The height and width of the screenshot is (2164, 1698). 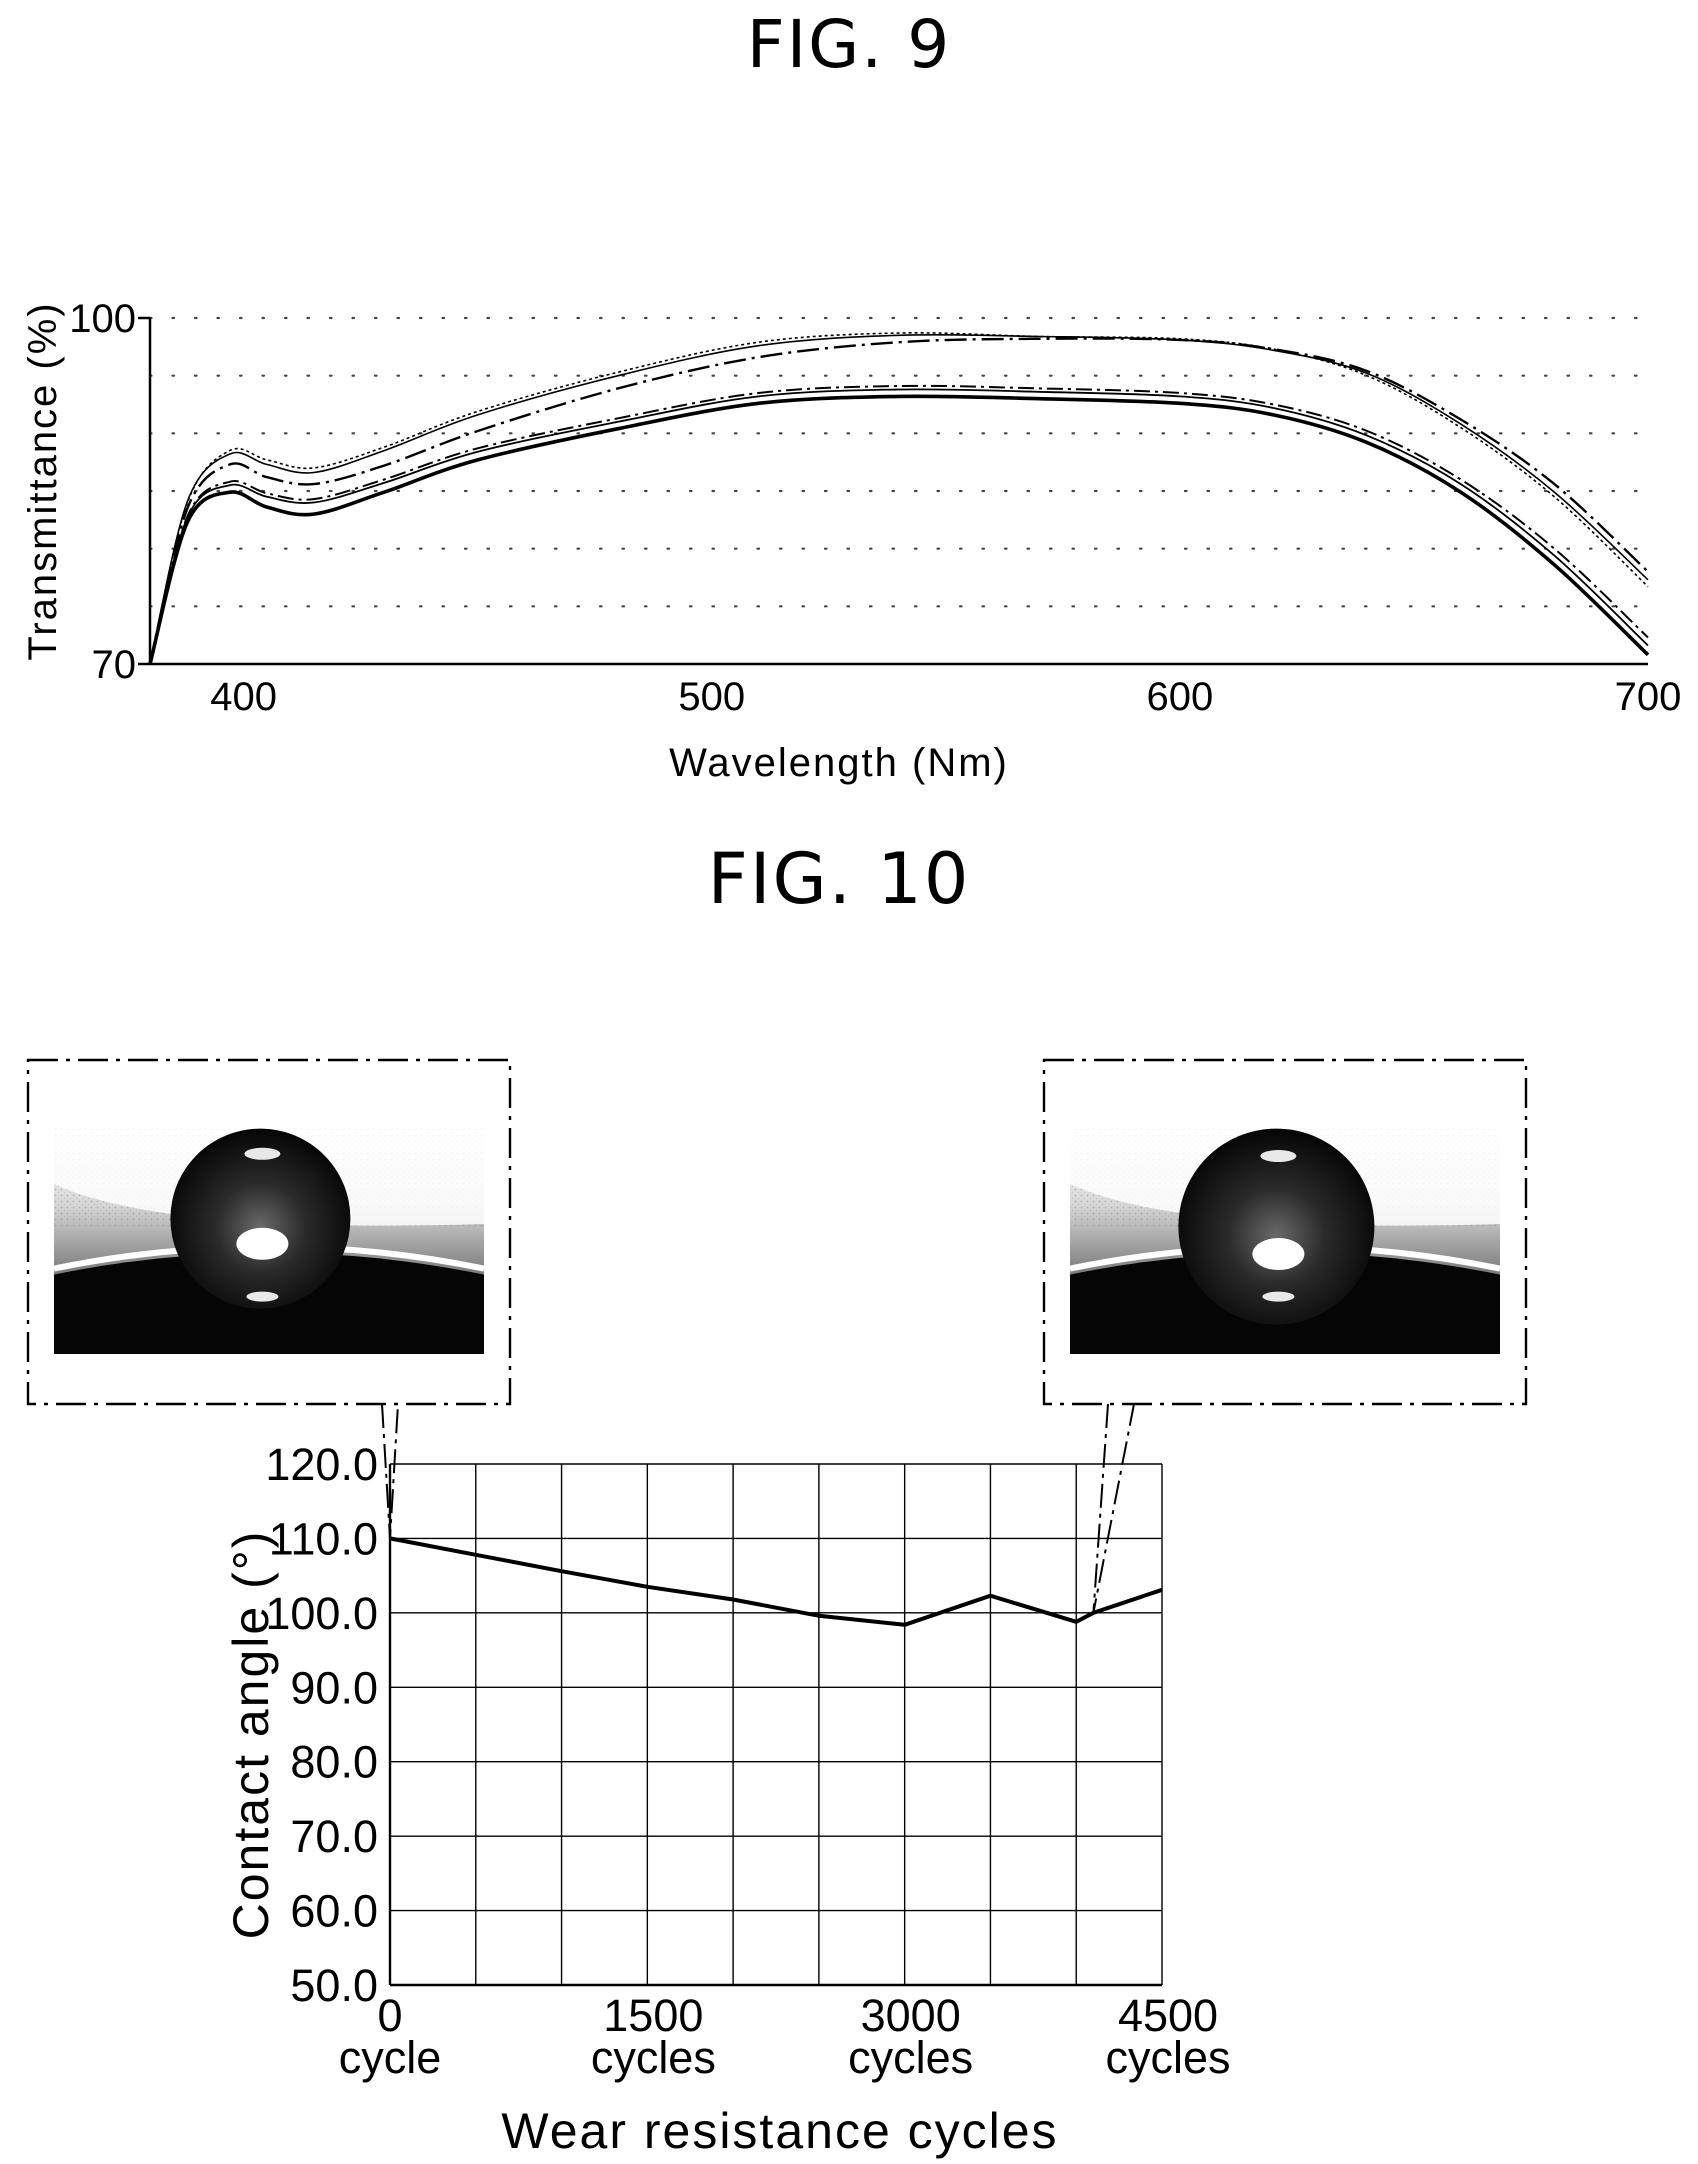 I want to click on inset-droplet-late-cycle, so click(x=1285, y=1232).